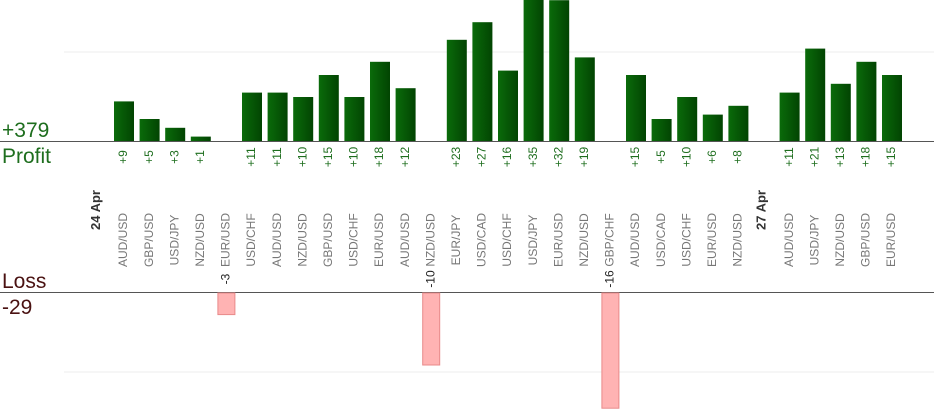  Describe the element at coordinates (17, 307) in the screenshot. I see `loss-total: -29` at that location.